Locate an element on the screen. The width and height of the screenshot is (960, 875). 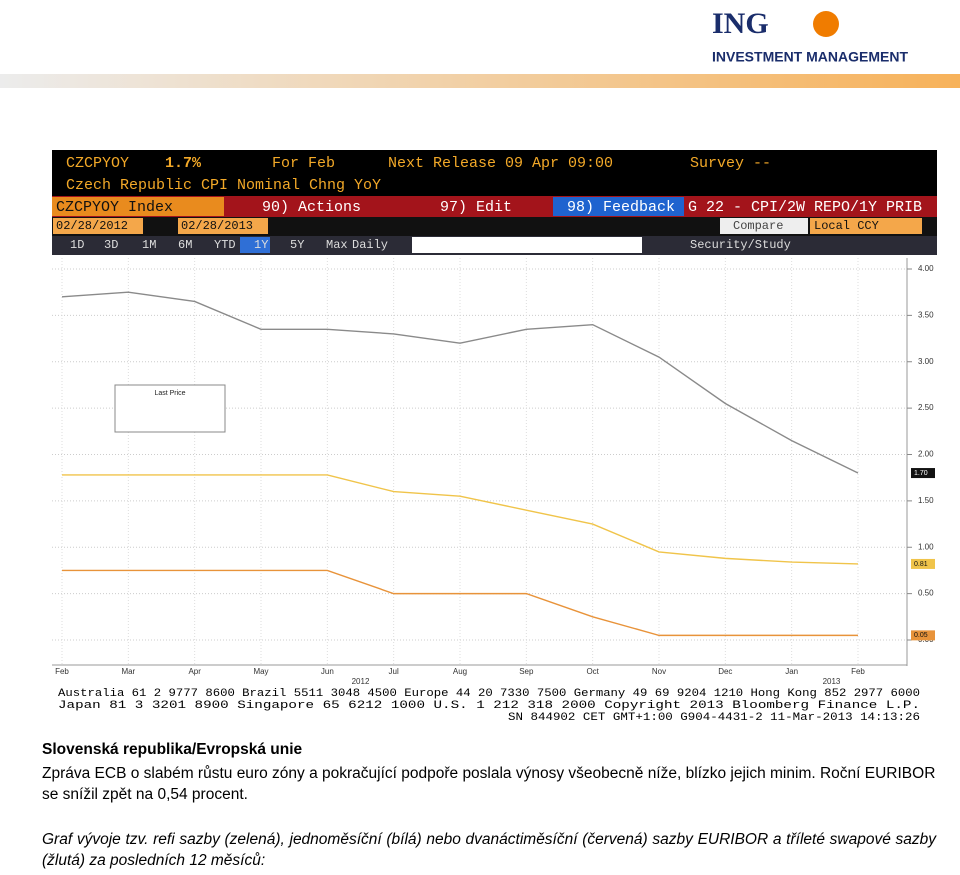
end-date: 02/28/2013 is located at coordinates (217, 226).